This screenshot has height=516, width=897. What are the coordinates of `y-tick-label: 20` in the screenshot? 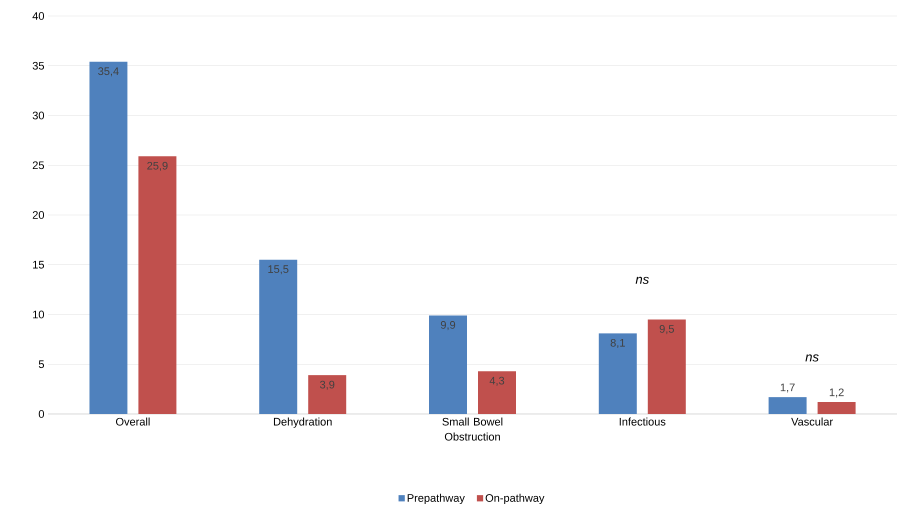 It's located at (38, 215).